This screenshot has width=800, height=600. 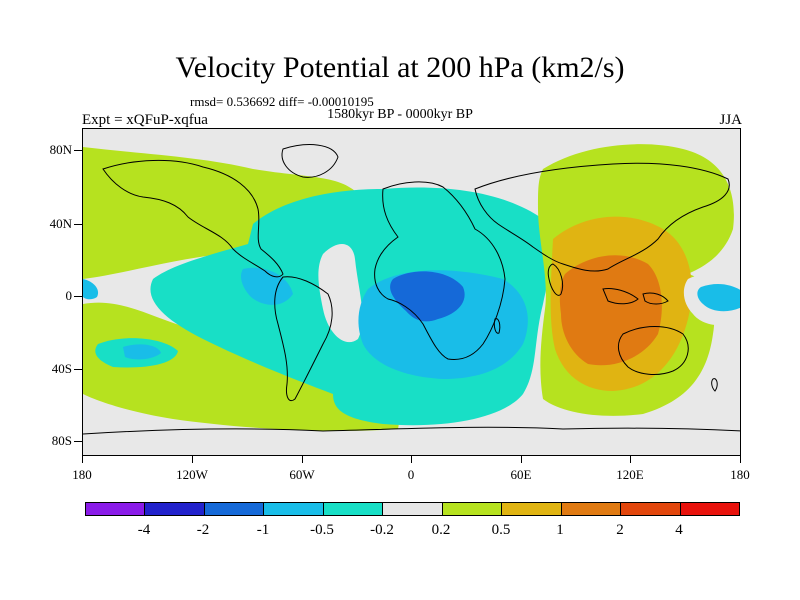 I want to click on lon-label-60w: 60W, so click(x=302, y=474).